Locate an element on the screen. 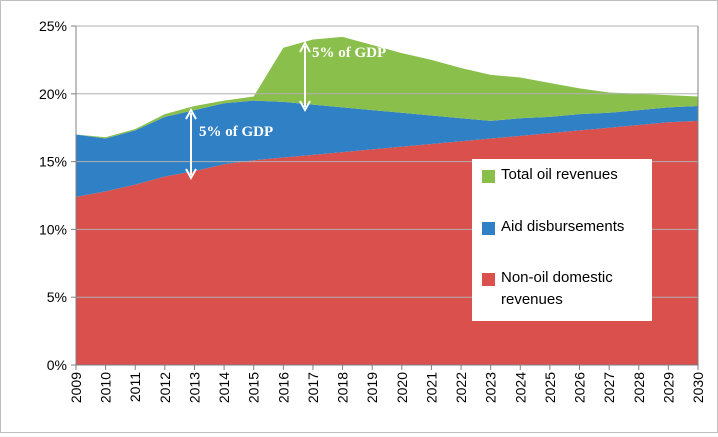 This screenshot has width=718, height=437. legend-item: Aid disbursements is located at coordinates (566, 228).